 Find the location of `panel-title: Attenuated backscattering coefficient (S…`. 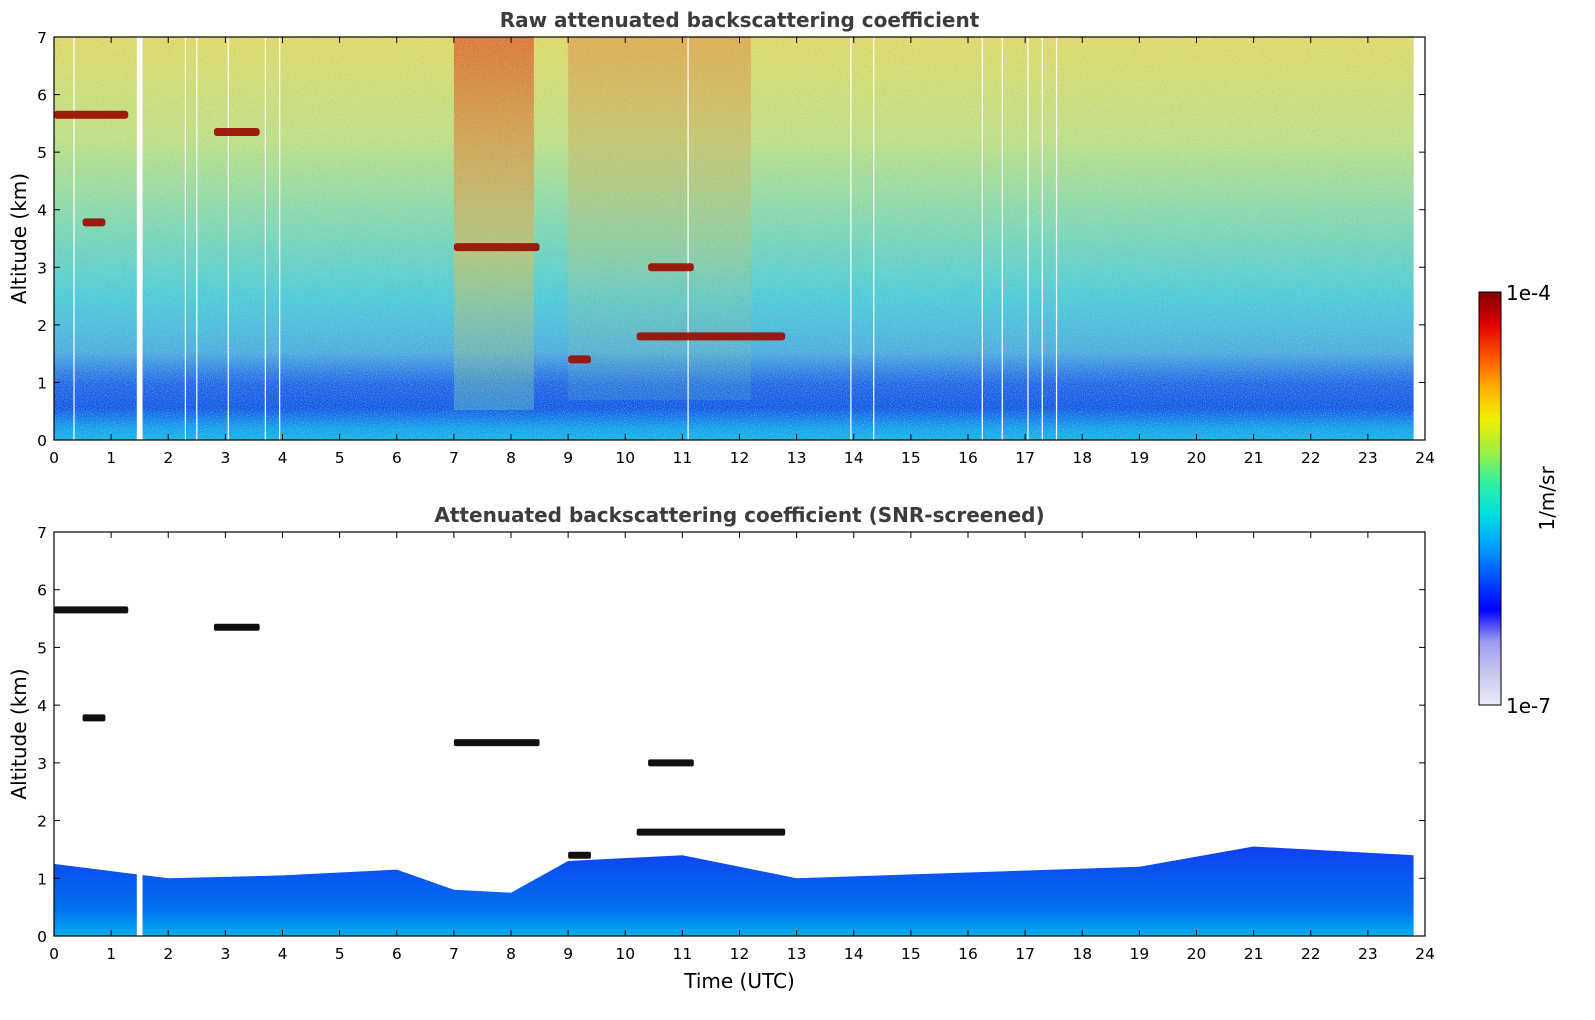

panel-title: Attenuated backscattering coefficient (S… is located at coordinates (739, 515).